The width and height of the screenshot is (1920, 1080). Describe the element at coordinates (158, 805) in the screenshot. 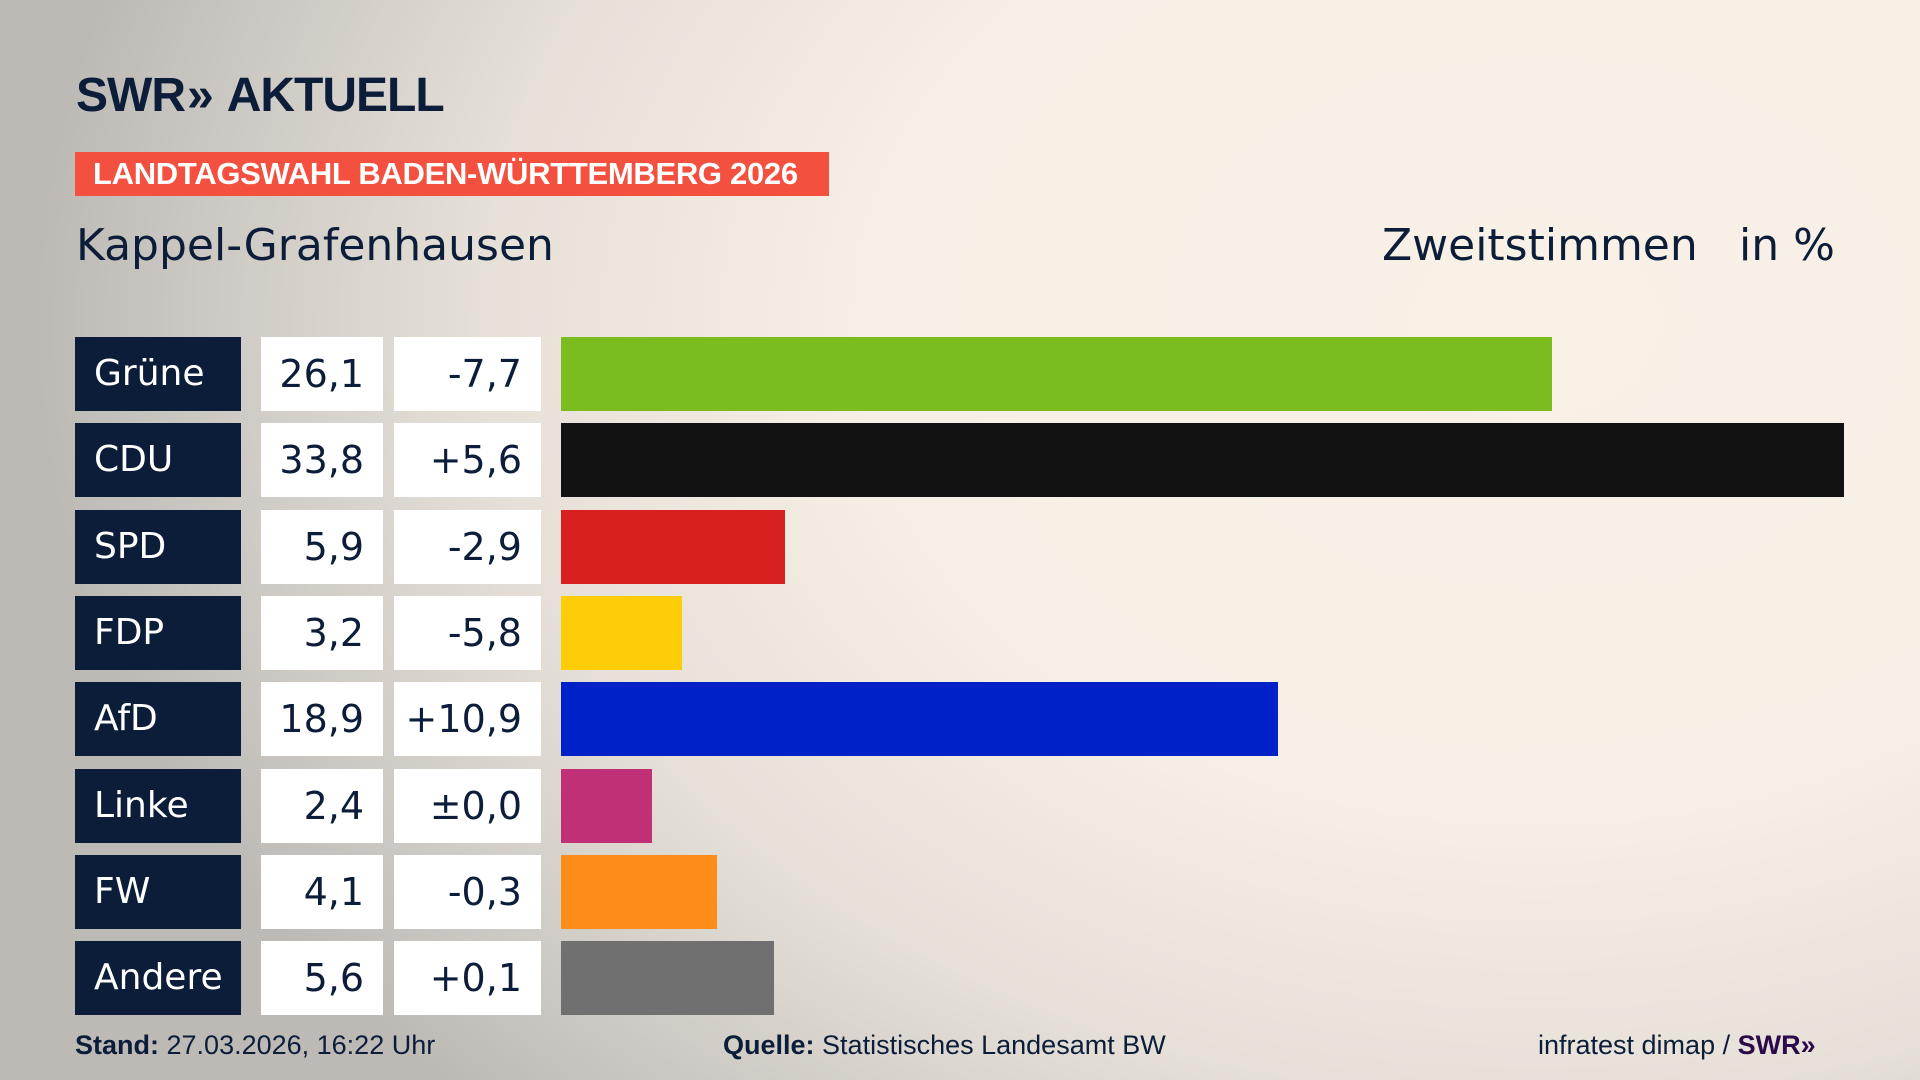

I see `party-label: Linke` at that location.